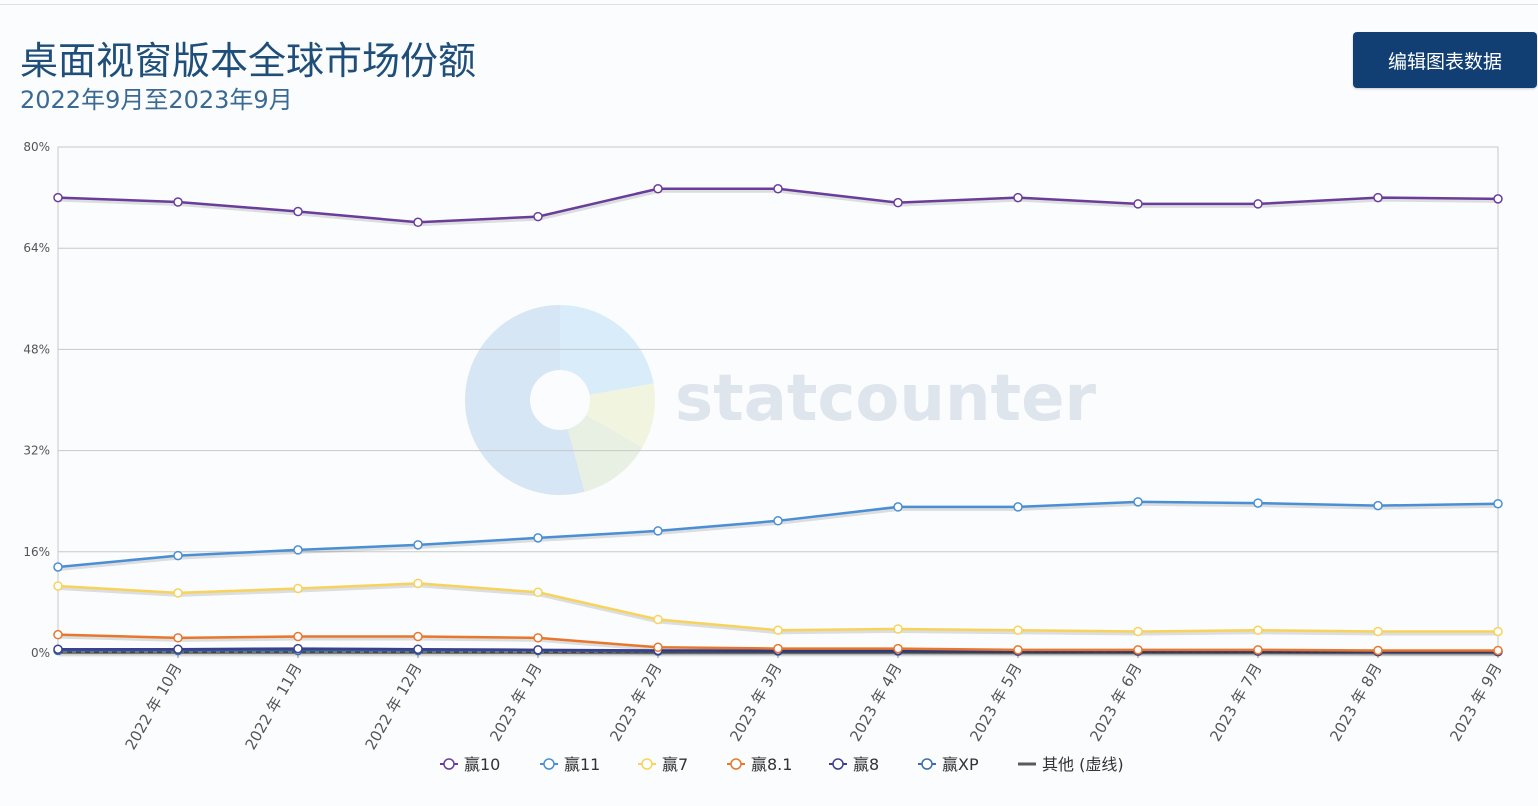  I want to click on legend-label: 其他 (虚线), so click(1083, 764).